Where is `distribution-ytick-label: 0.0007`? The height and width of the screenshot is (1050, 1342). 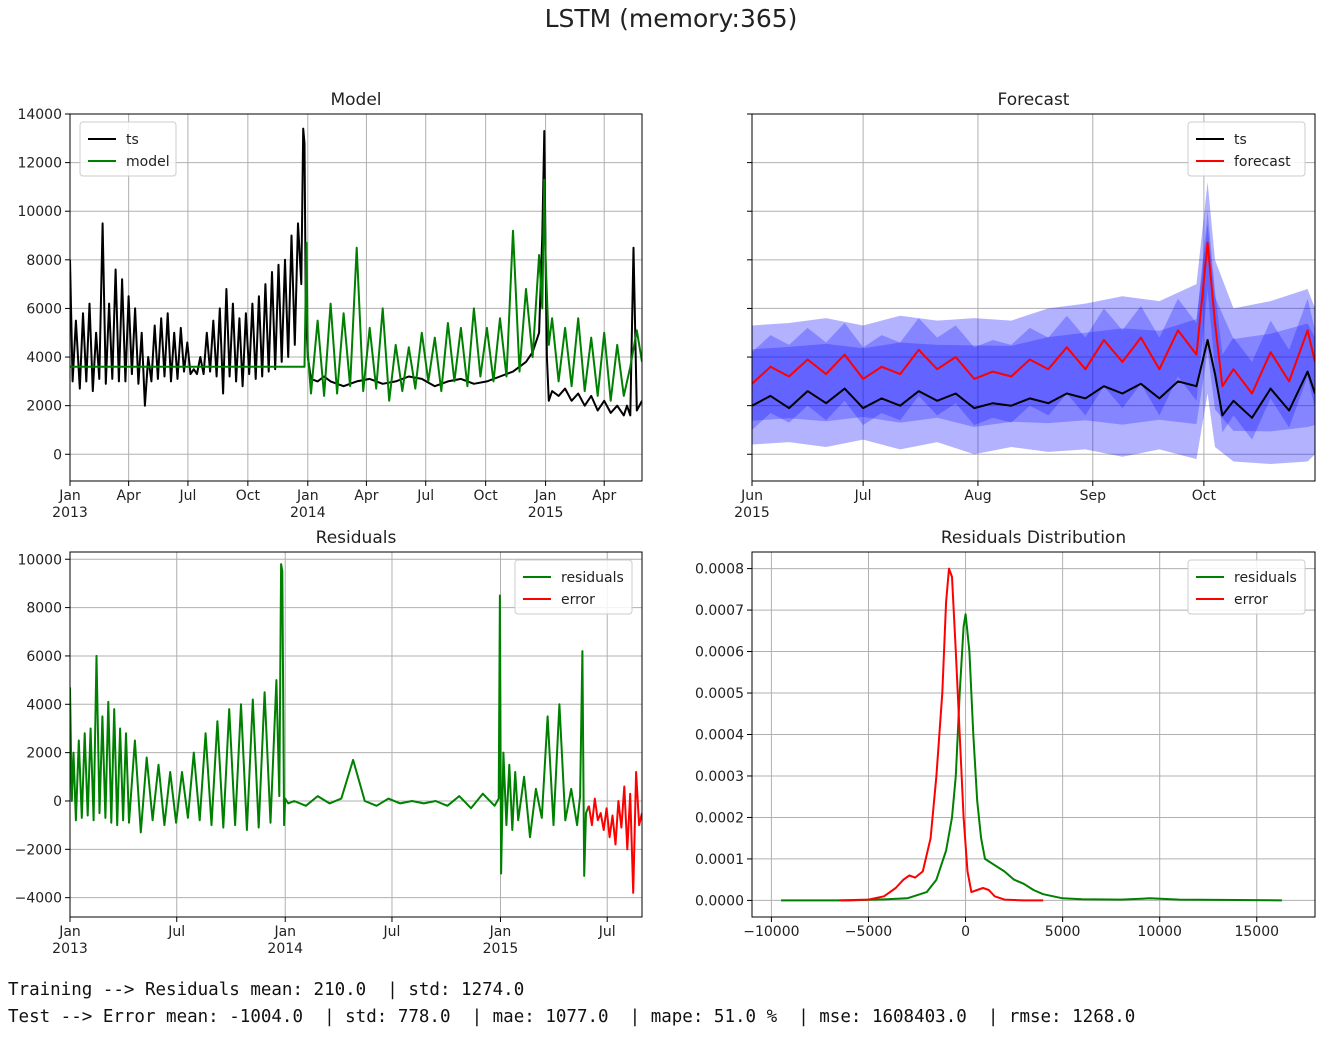
distribution-ytick-label: 0.0007 is located at coordinates (719, 611).